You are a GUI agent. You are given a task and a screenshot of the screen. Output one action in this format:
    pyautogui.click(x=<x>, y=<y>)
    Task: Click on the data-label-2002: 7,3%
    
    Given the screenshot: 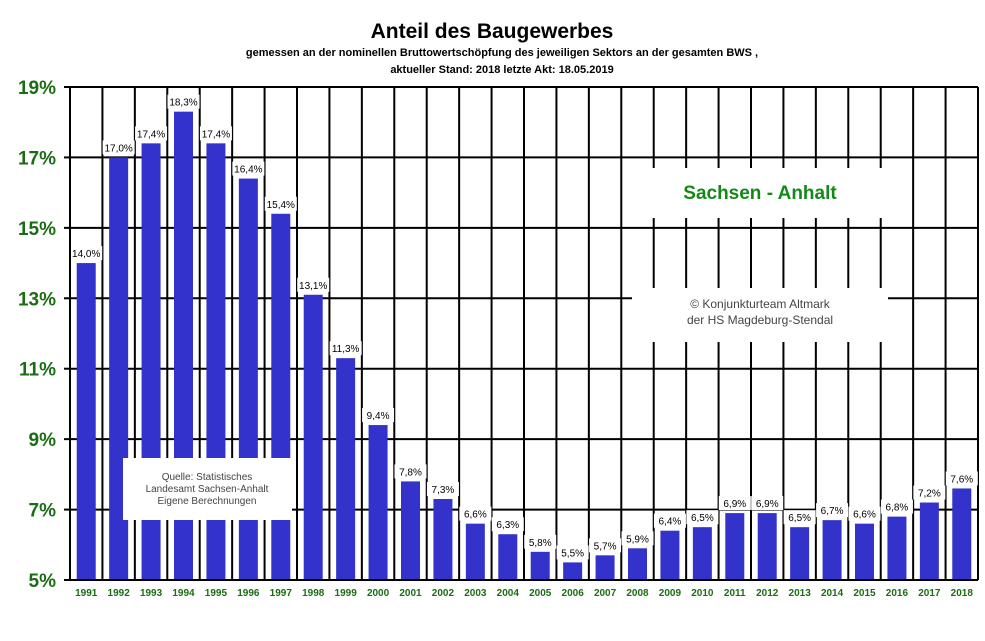 What is the action you would take?
    pyautogui.click(x=443, y=490)
    